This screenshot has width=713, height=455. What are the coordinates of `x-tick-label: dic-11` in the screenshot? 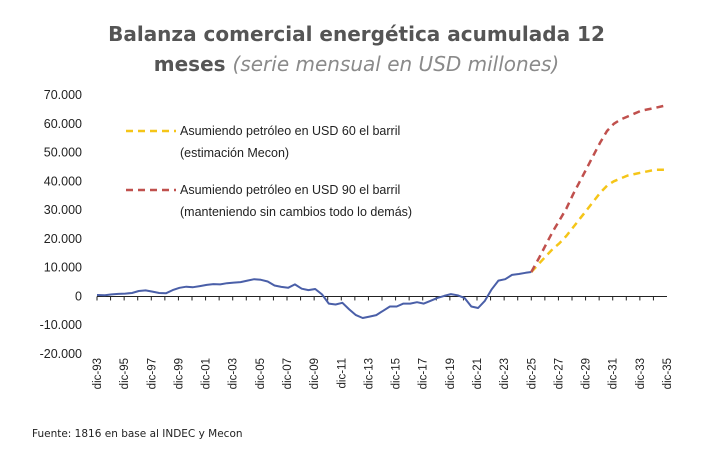 It's located at (342, 373).